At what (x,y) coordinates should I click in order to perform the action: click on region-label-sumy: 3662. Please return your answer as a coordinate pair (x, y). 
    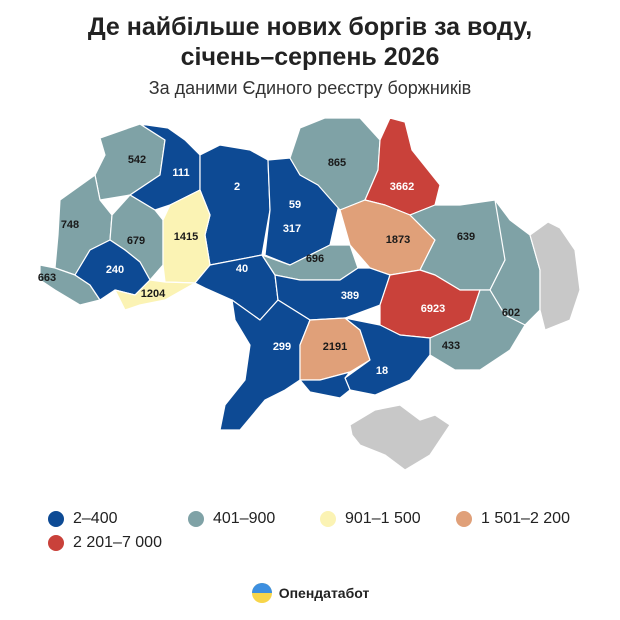
    Looking at the image, I should click on (402, 187).